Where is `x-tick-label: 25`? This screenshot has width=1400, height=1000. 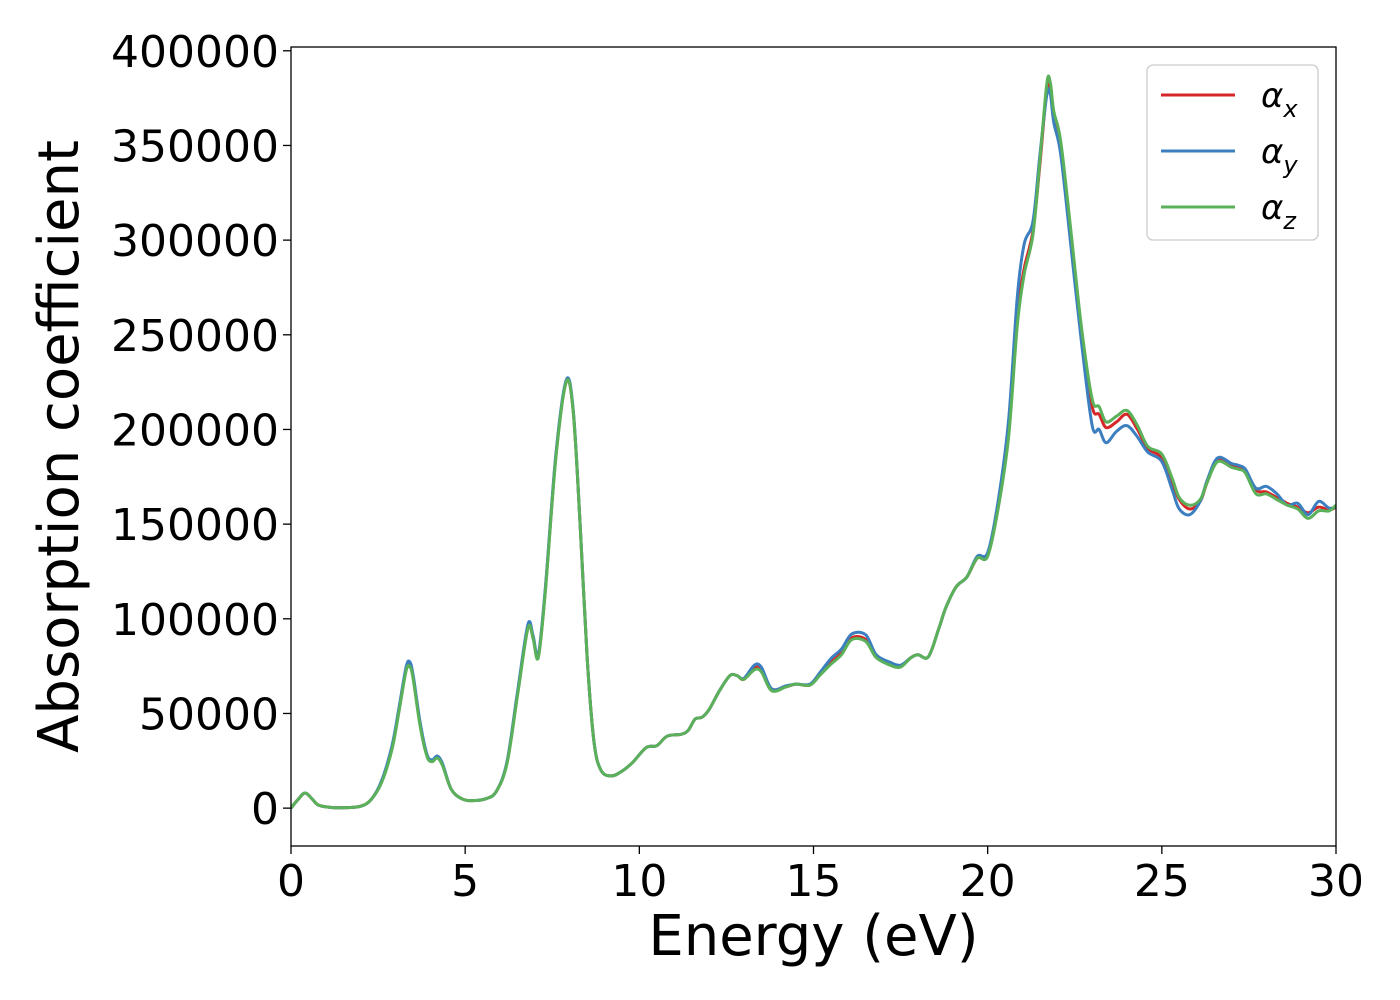 x-tick-label: 25 is located at coordinates (1162, 881).